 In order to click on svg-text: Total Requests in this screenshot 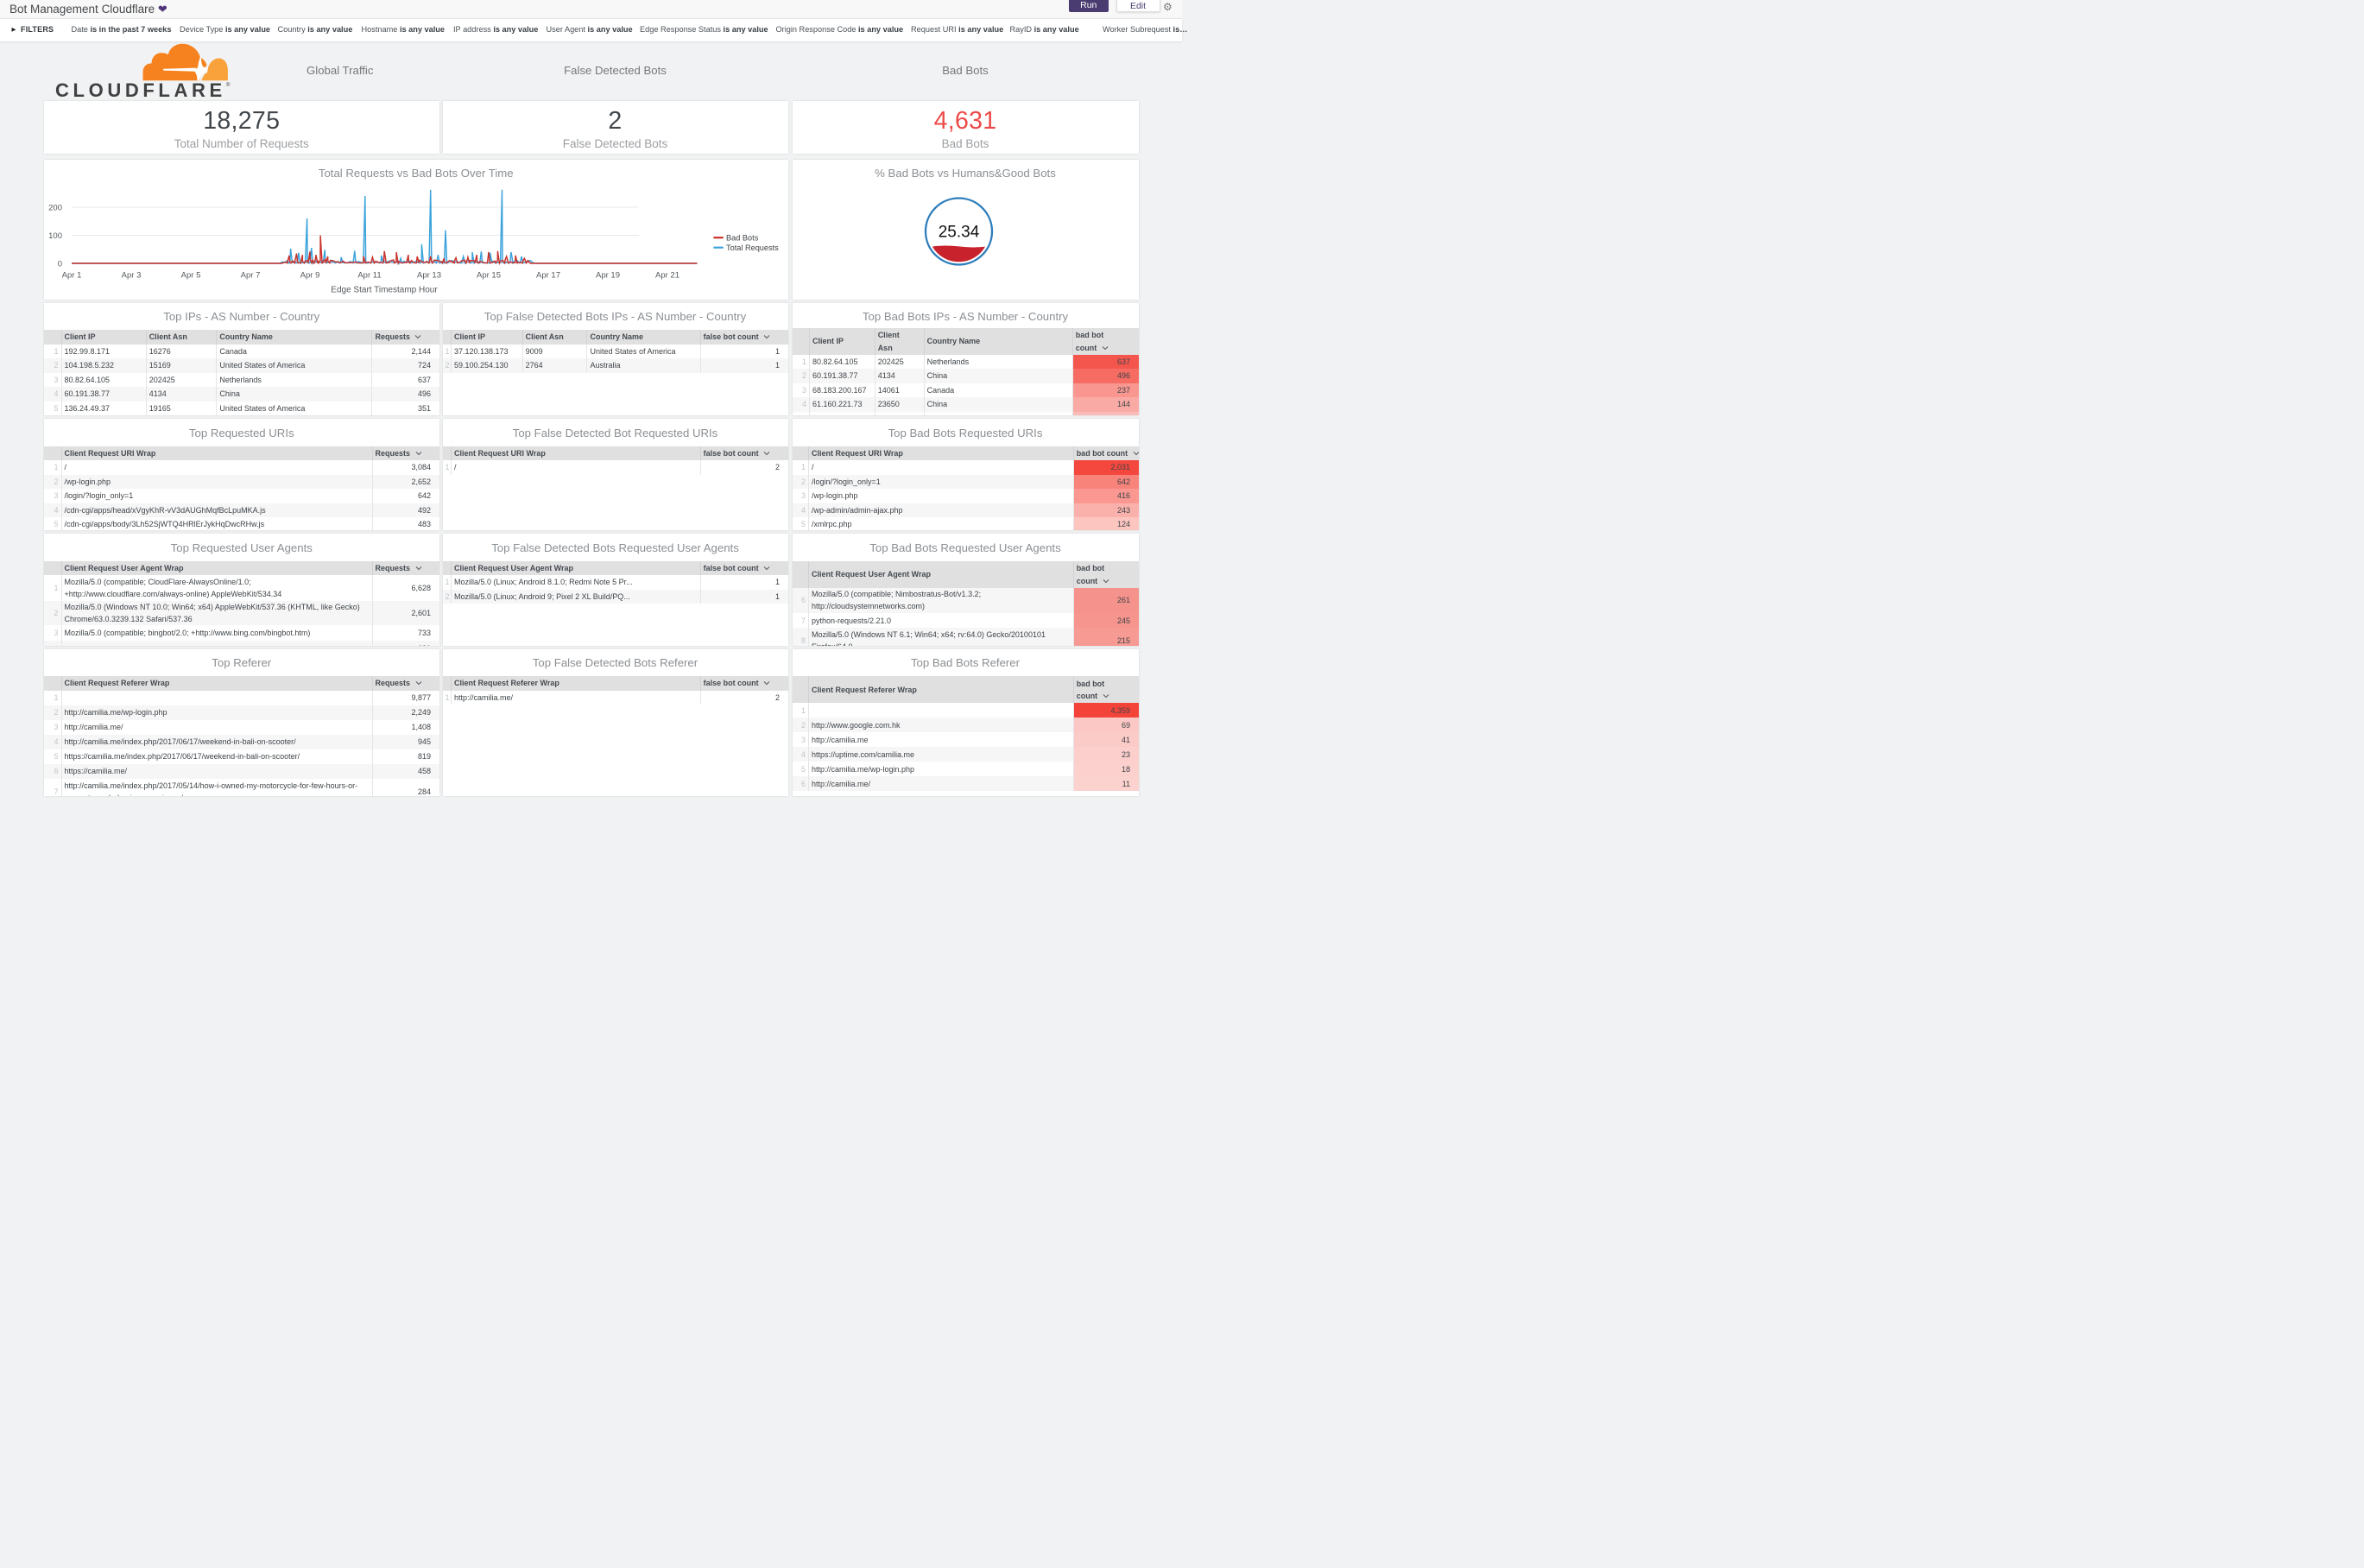, I will do `click(752, 247)`.